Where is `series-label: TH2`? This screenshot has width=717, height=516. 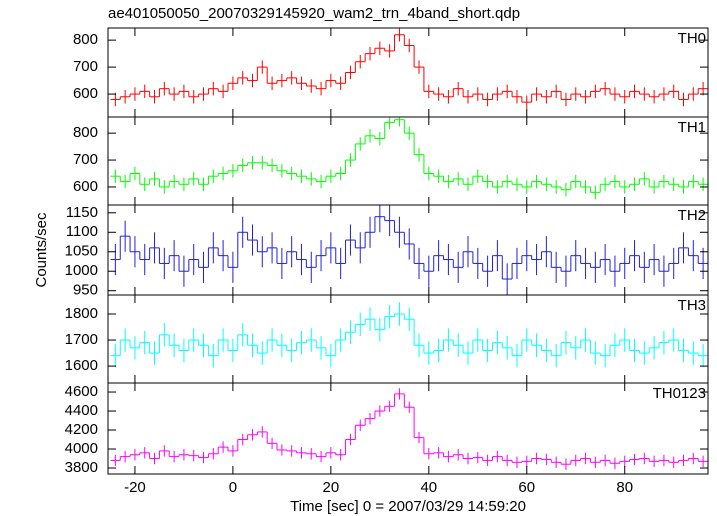 series-label: TH2 is located at coordinates (692, 215).